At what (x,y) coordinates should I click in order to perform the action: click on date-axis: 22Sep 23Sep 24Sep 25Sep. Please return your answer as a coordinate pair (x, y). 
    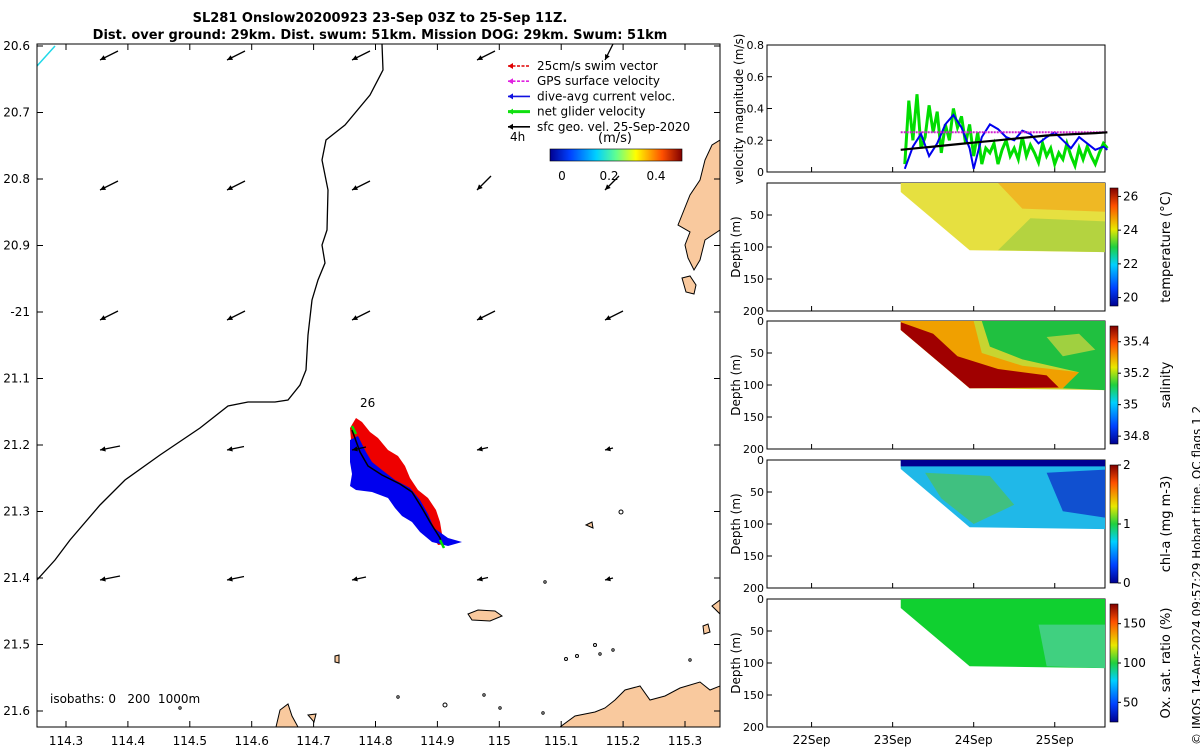
    Looking at the image, I should click on (933, 740).